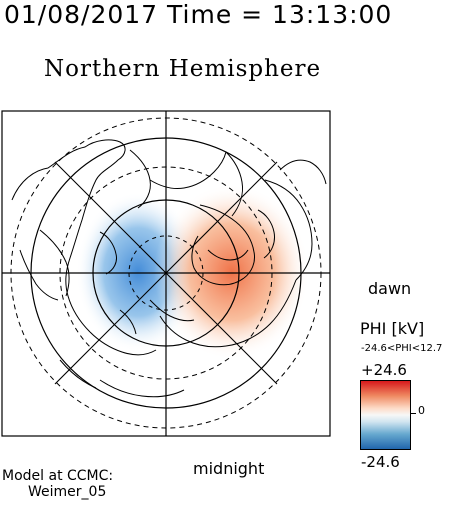 Image resolution: width=470 pixels, height=508 pixels. What do you see at coordinates (229, 468) in the screenshot?
I see `midnight-label: midnight` at bounding box center [229, 468].